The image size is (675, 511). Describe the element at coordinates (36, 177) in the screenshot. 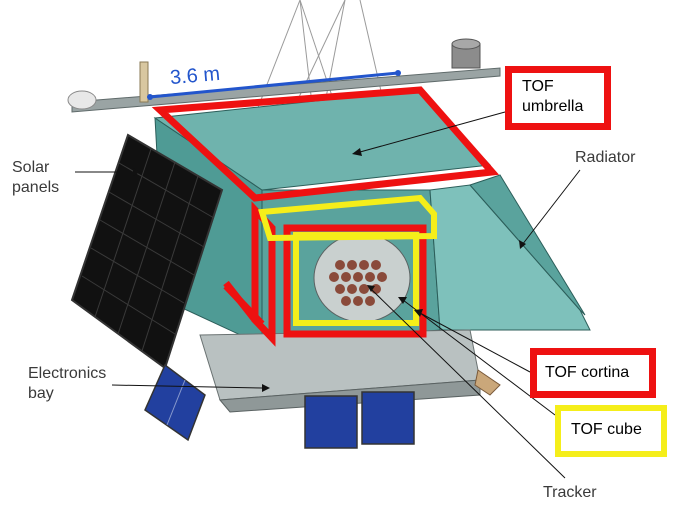

I see `solar-panels-label: Solar panels` at that location.